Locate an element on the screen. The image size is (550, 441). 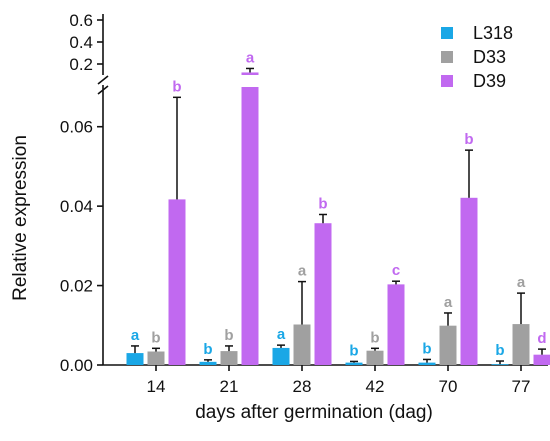
legend-label: D33 is located at coordinates (489, 57).